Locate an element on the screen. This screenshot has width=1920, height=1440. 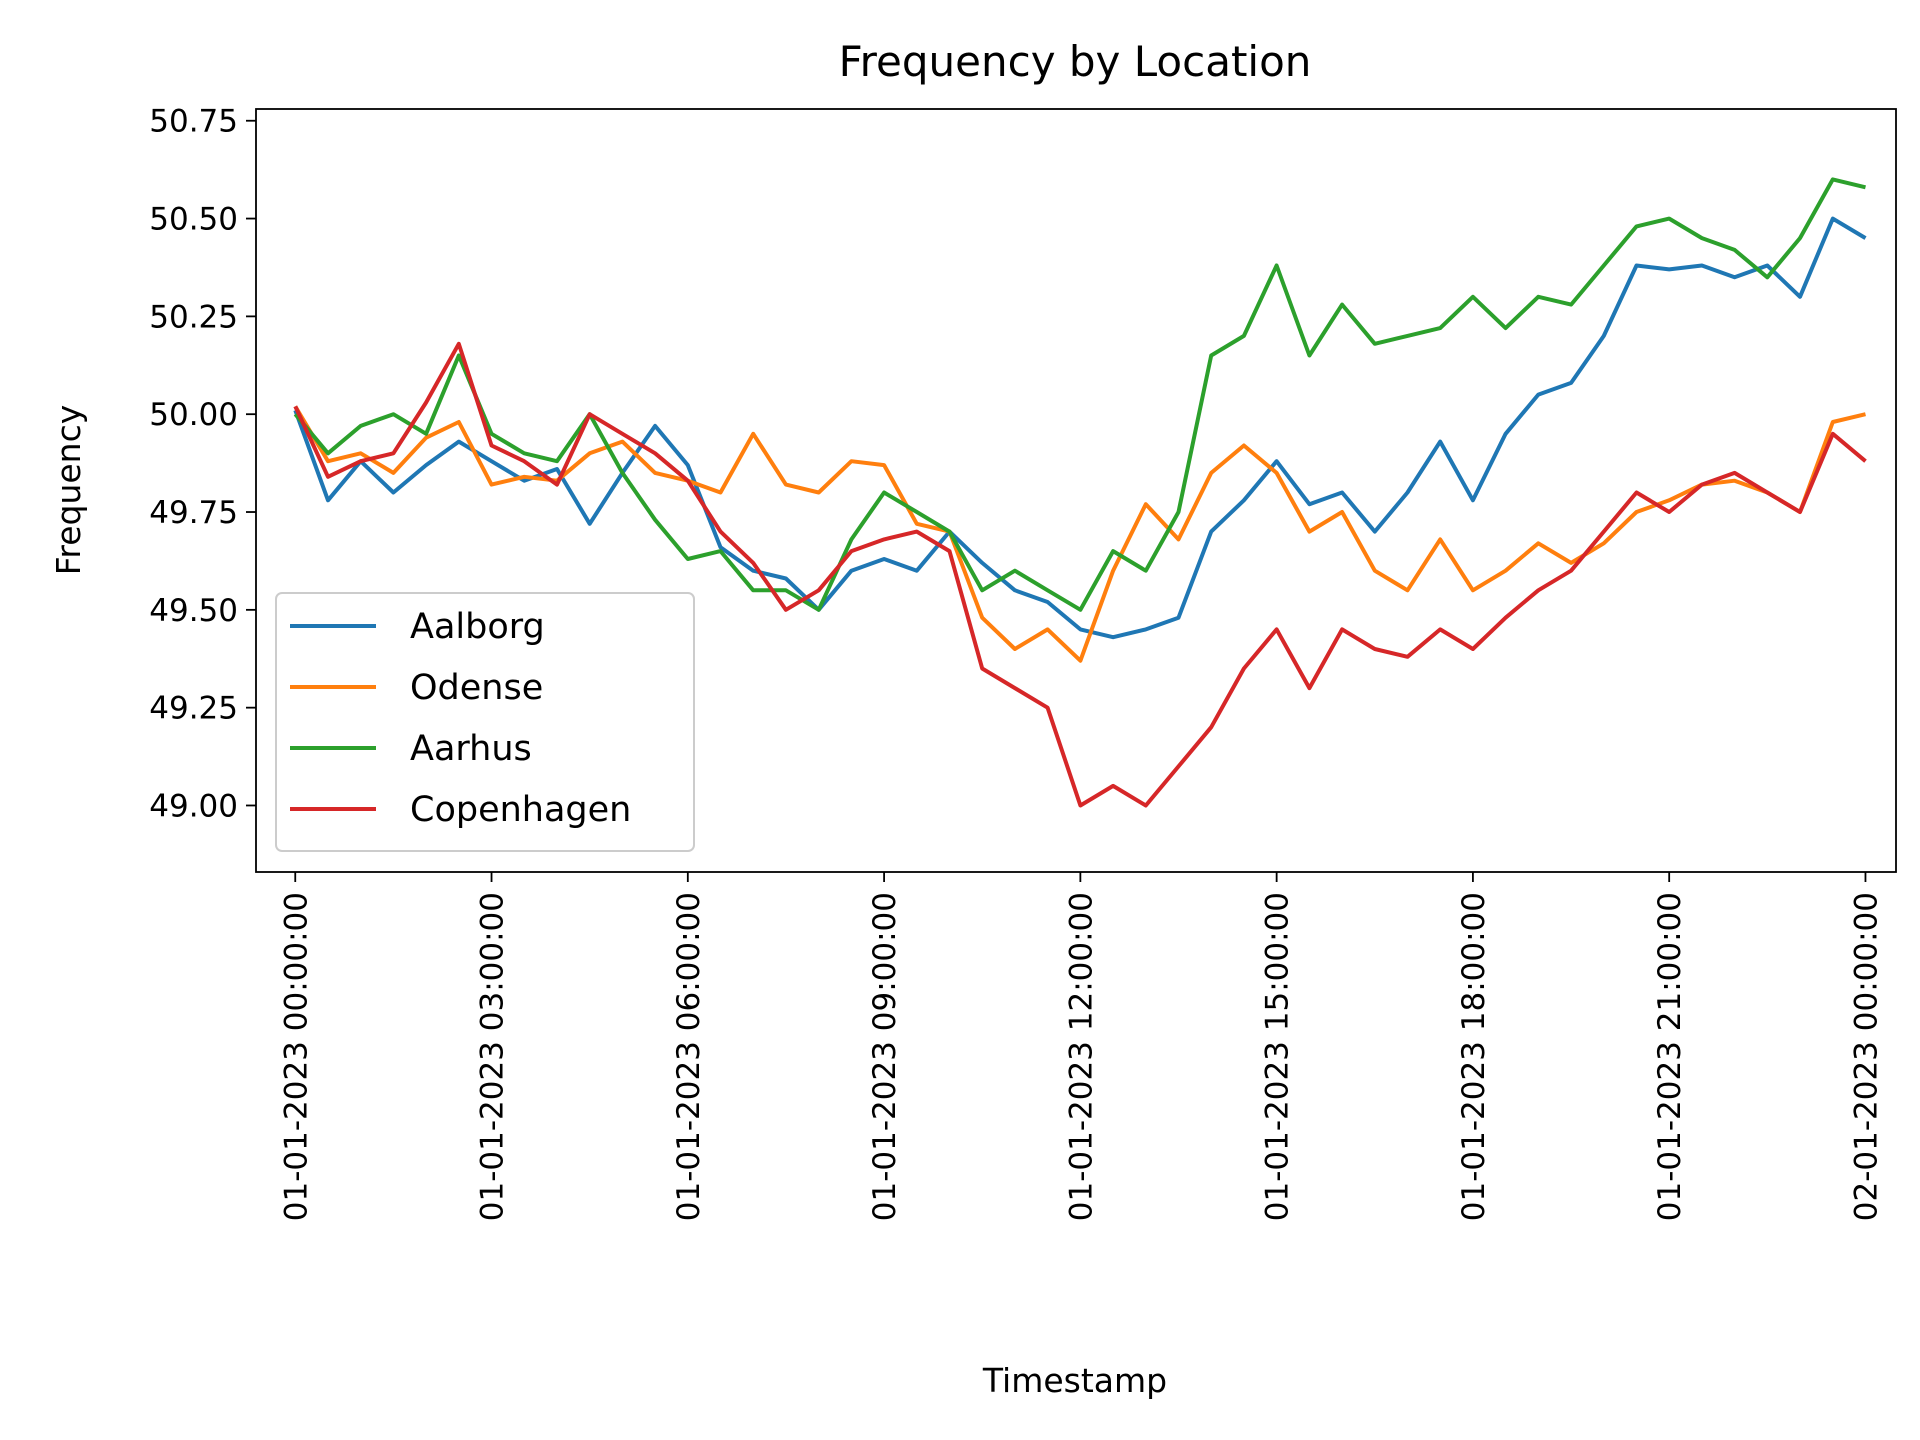
legend: Aalborg Odense Aarhus Copenhagen is located at coordinates (485, 722).